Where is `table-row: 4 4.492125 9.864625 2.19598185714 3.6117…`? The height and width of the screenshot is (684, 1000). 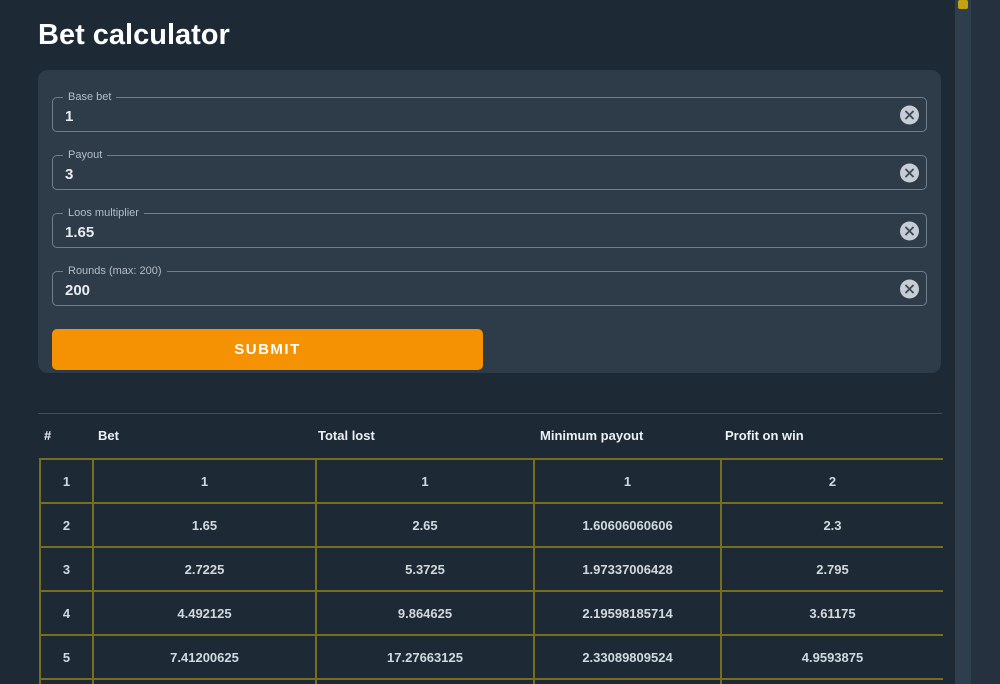
table-row: 4 4.492125 9.864625 2.19598185714 3.6117… is located at coordinates (491, 613).